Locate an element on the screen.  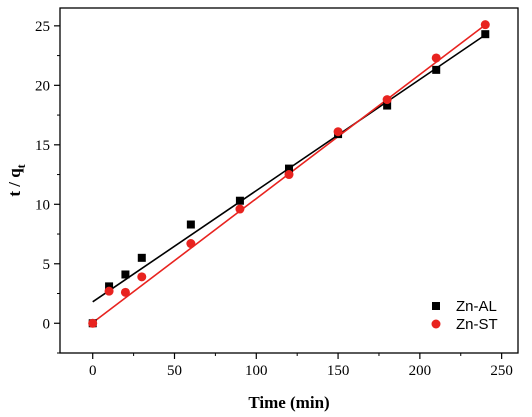
x-tick-label-0: 0 is located at coordinates (93, 371).